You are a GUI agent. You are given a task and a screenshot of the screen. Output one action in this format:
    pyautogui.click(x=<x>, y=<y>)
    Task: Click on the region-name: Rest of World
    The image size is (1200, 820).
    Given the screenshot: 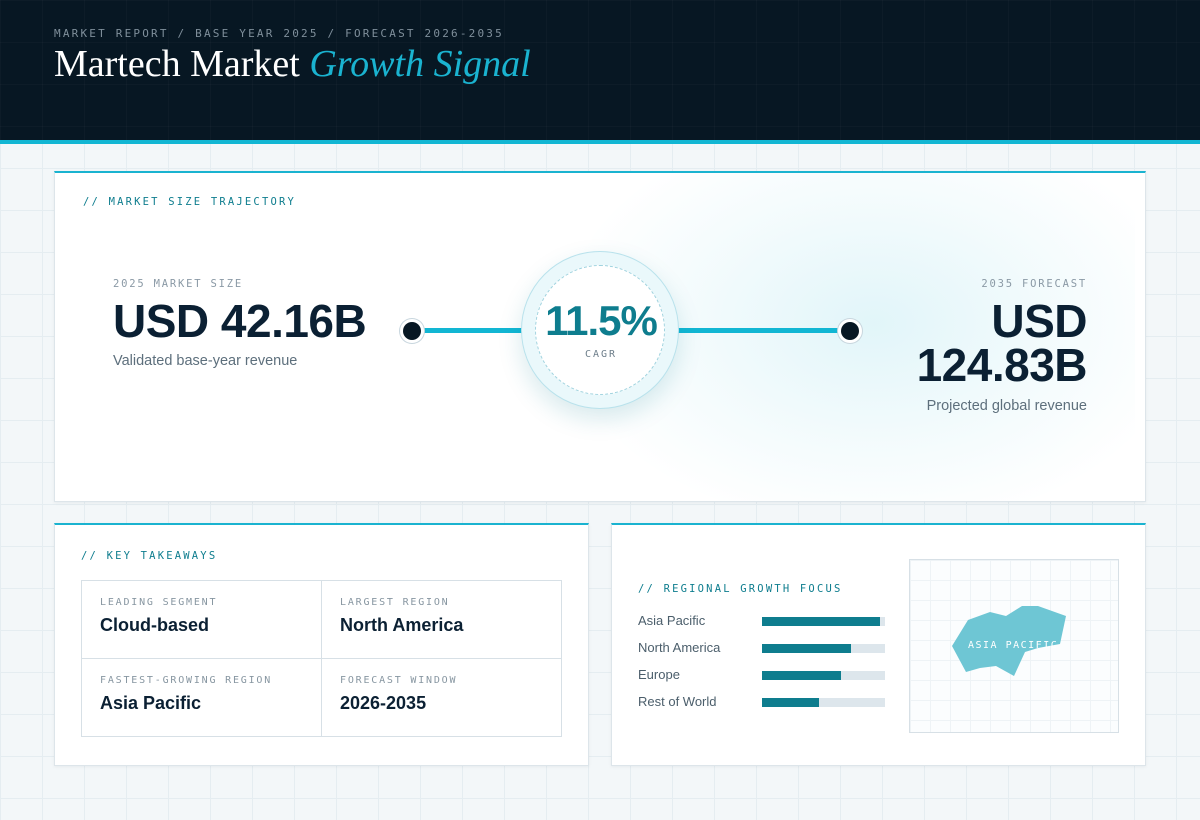 What is the action you would take?
    pyautogui.click(x=677, y=701)
    